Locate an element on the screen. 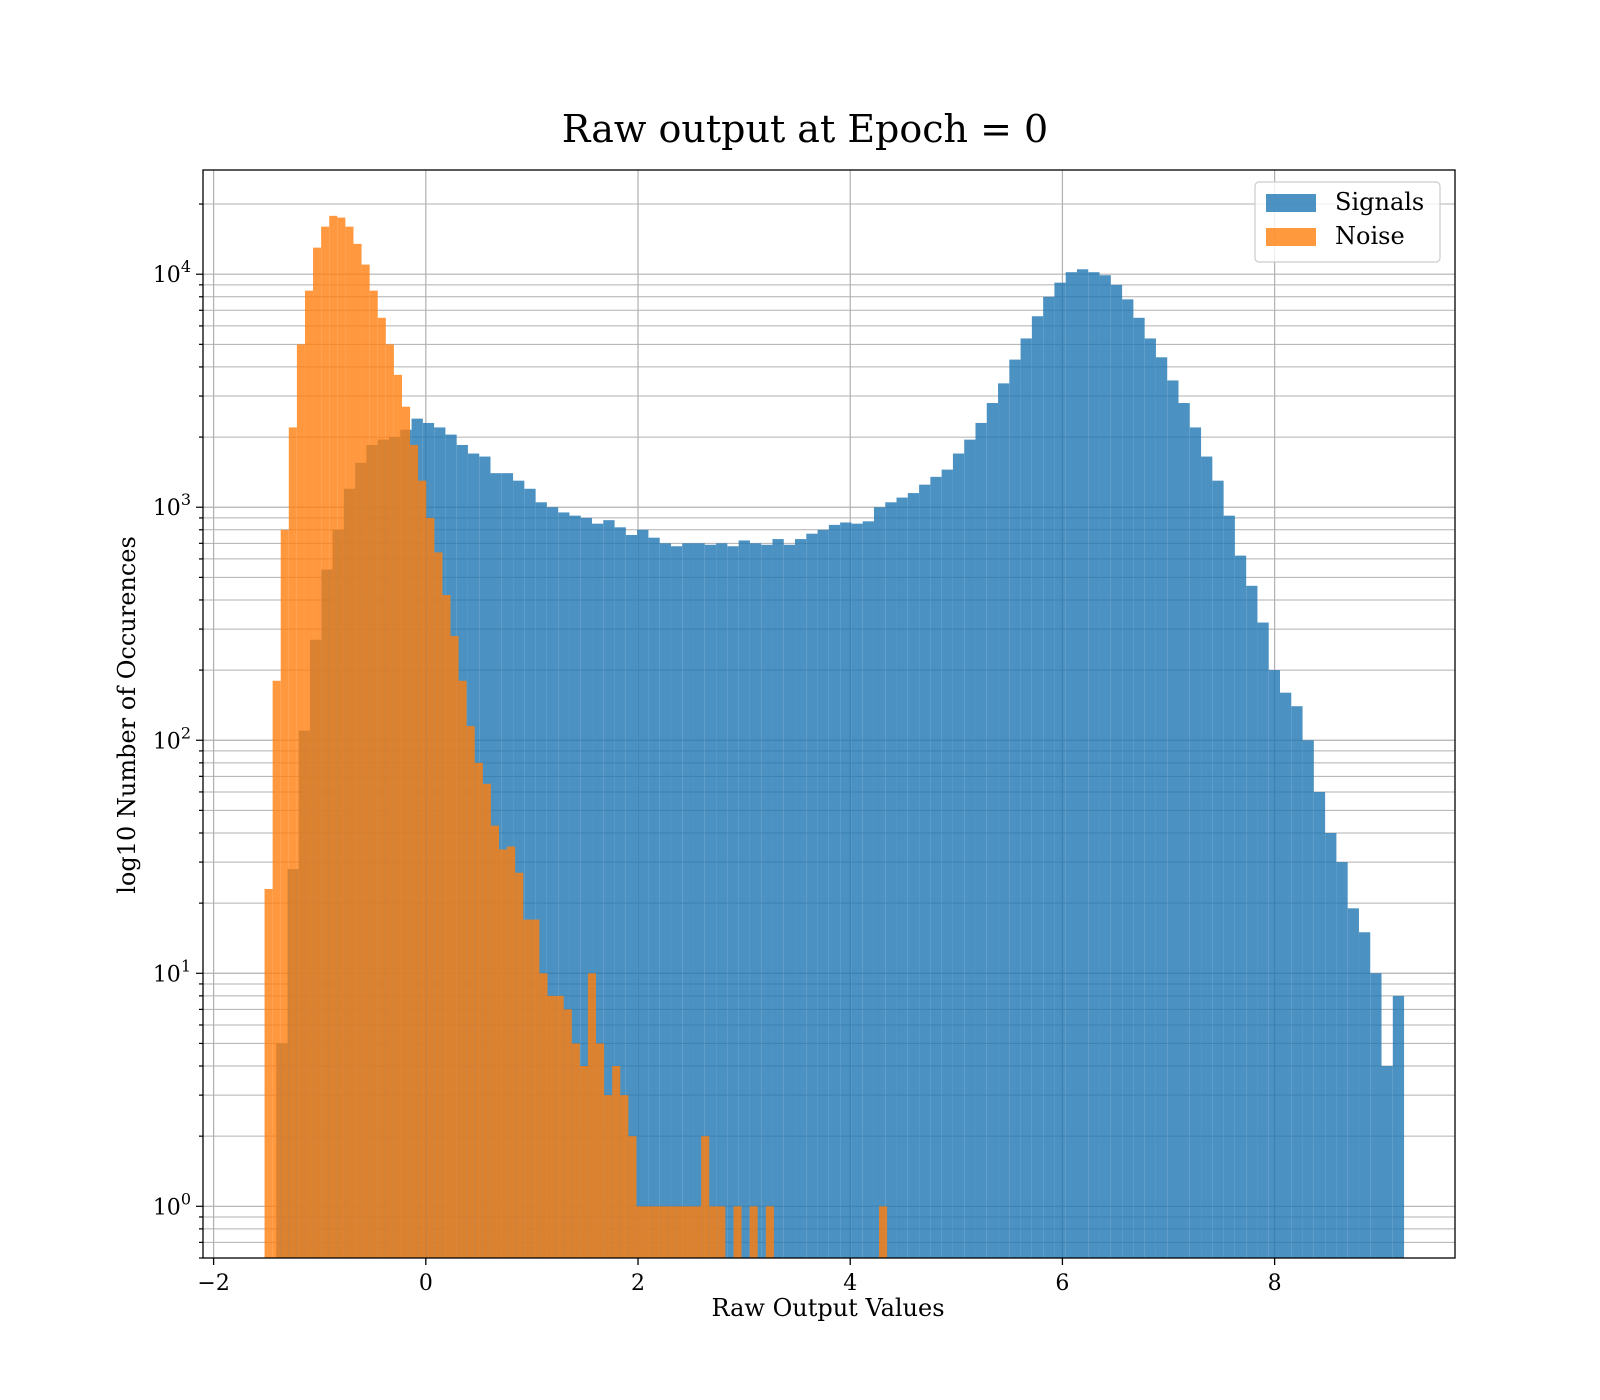 The width and height of the screenshot is (1600, 1400). y-tick-label: 10⁰ is located at coordinates (172, 1204).